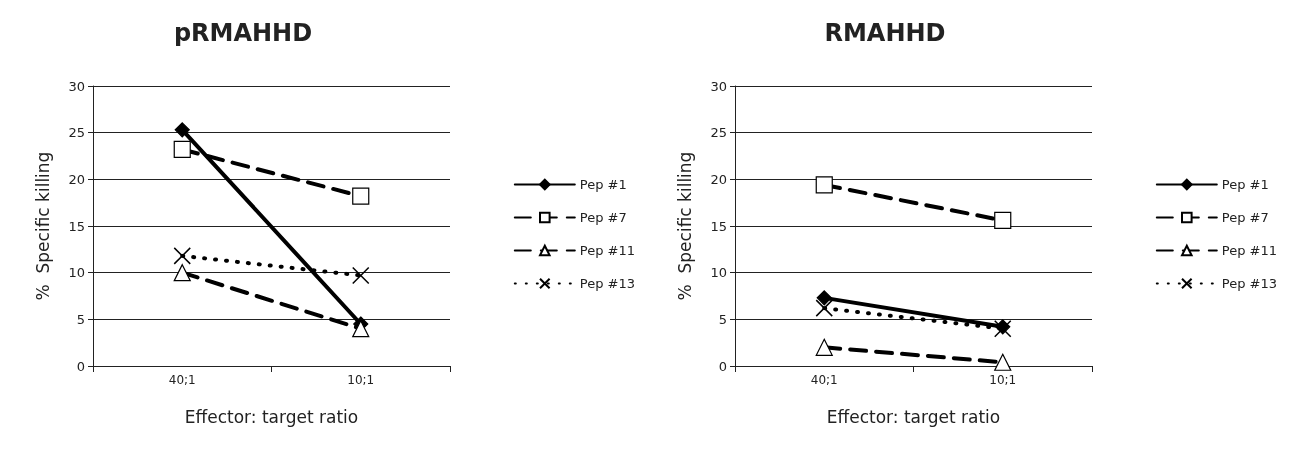  Describe the element at coordinates (243, 33) in the screenshot. I see `chart-title: pRMAHHD` at that location.